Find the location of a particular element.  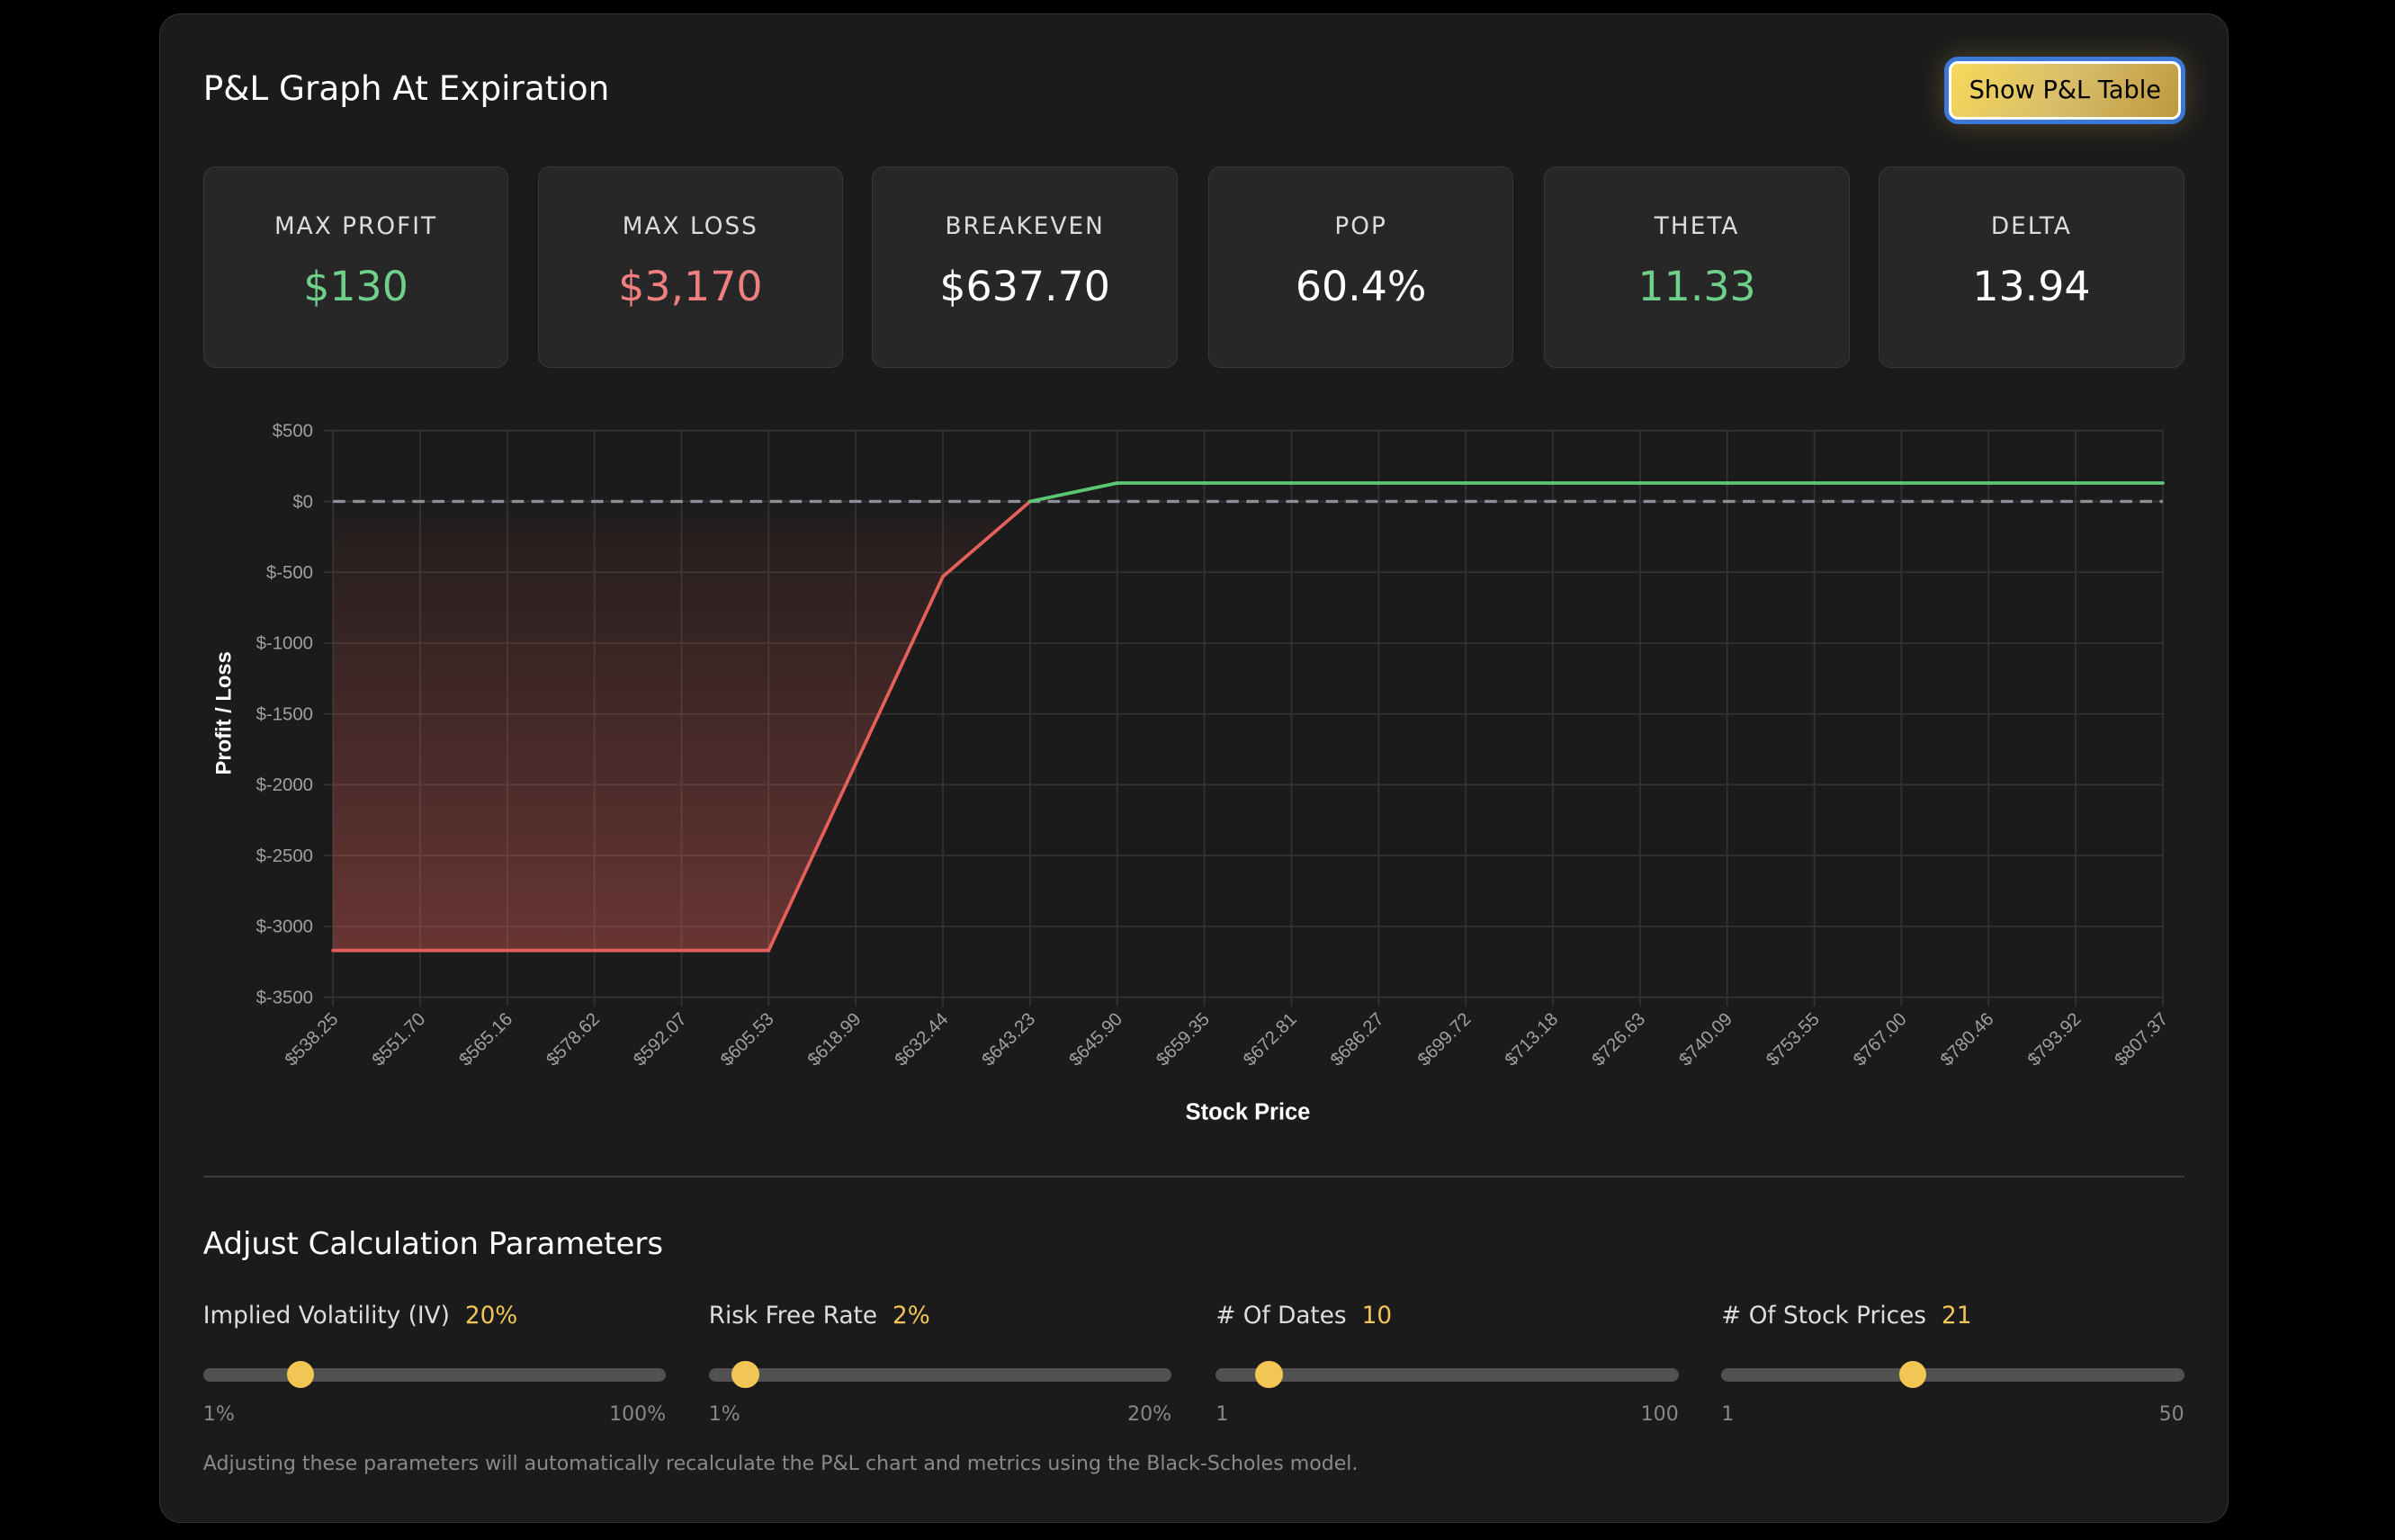

metric-value: 11.33 is located at coordinates (1696, 286).